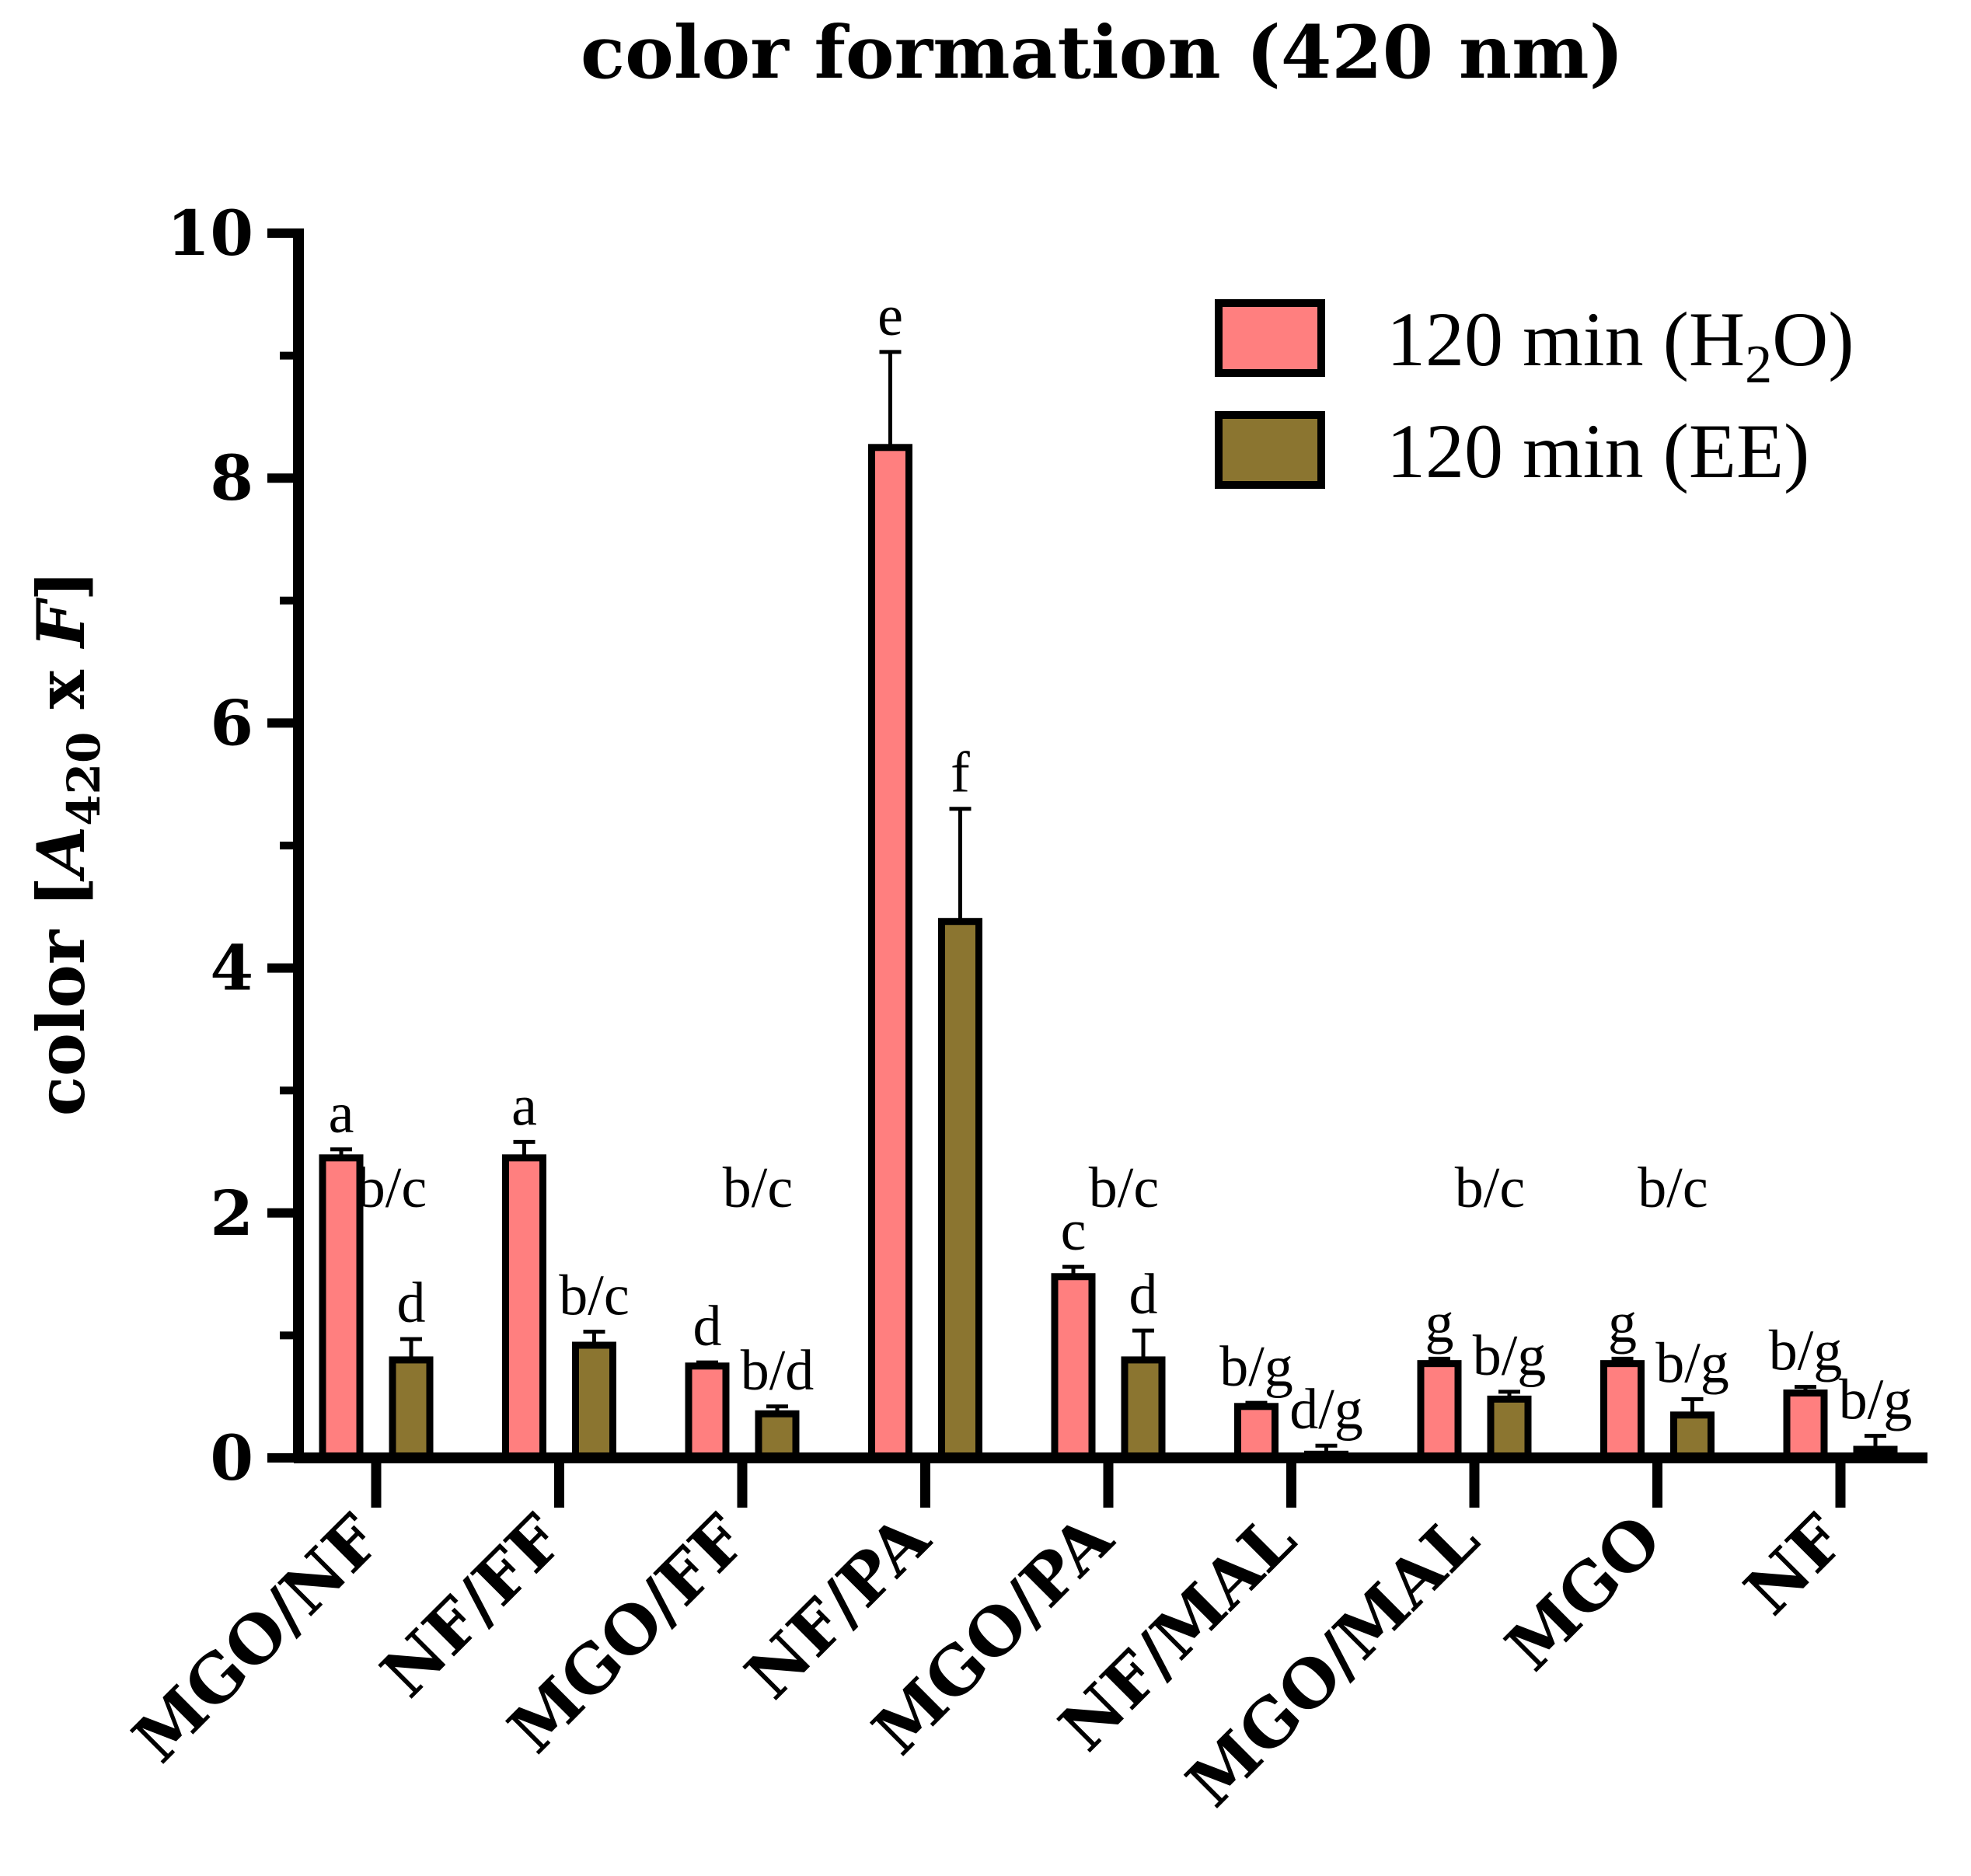  Describe the element at coordinates (412, 1303) in the screenshot. I see `significance-label-mgo-nf-ee: d` at that location.